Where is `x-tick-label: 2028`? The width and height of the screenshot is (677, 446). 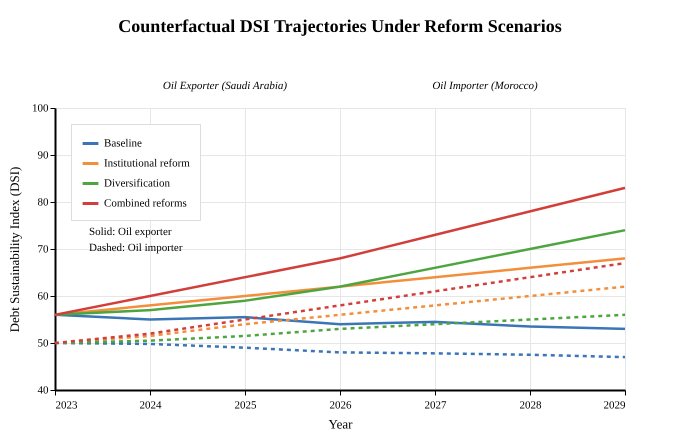 x-tick-label: 2028 is located at coordinates (531, 406).